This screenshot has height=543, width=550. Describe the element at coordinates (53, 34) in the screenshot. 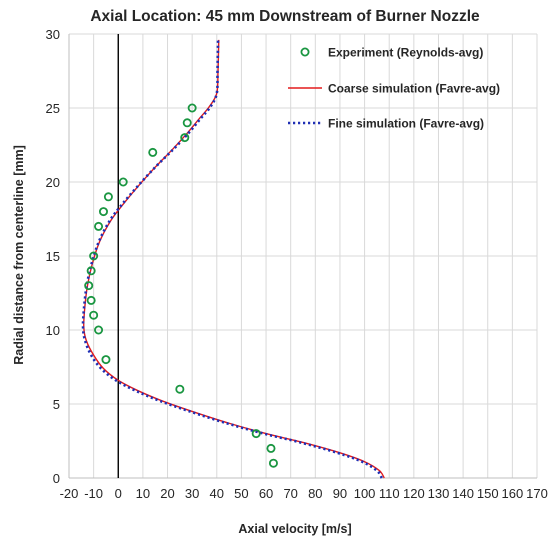

I see `y-tick-label: 30` at that location.